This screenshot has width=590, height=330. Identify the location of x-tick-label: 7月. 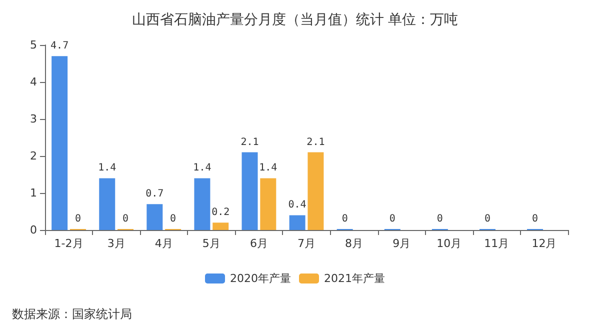
(307, 243).